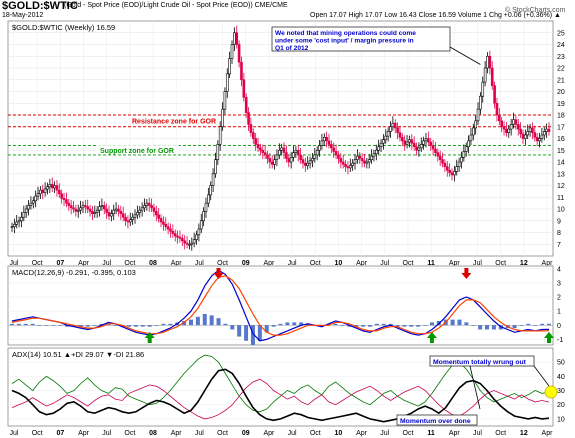 The image size is (575, 438). What do you see at coordinates (561, 391) in the screenshot?
I see `adx-y-tick-label: 30` at bounding box center [561, 391].